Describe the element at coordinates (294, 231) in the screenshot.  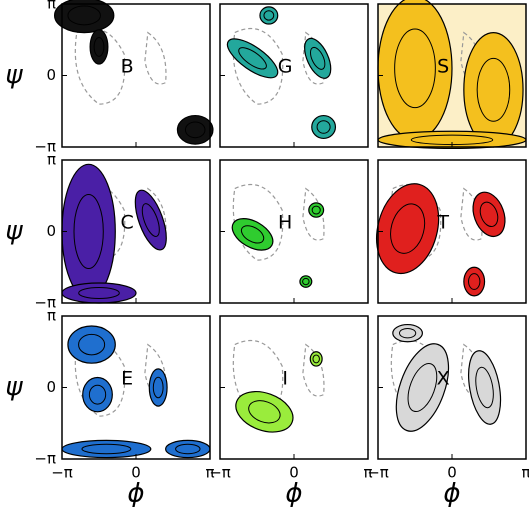
I see `panel: H` at that location.